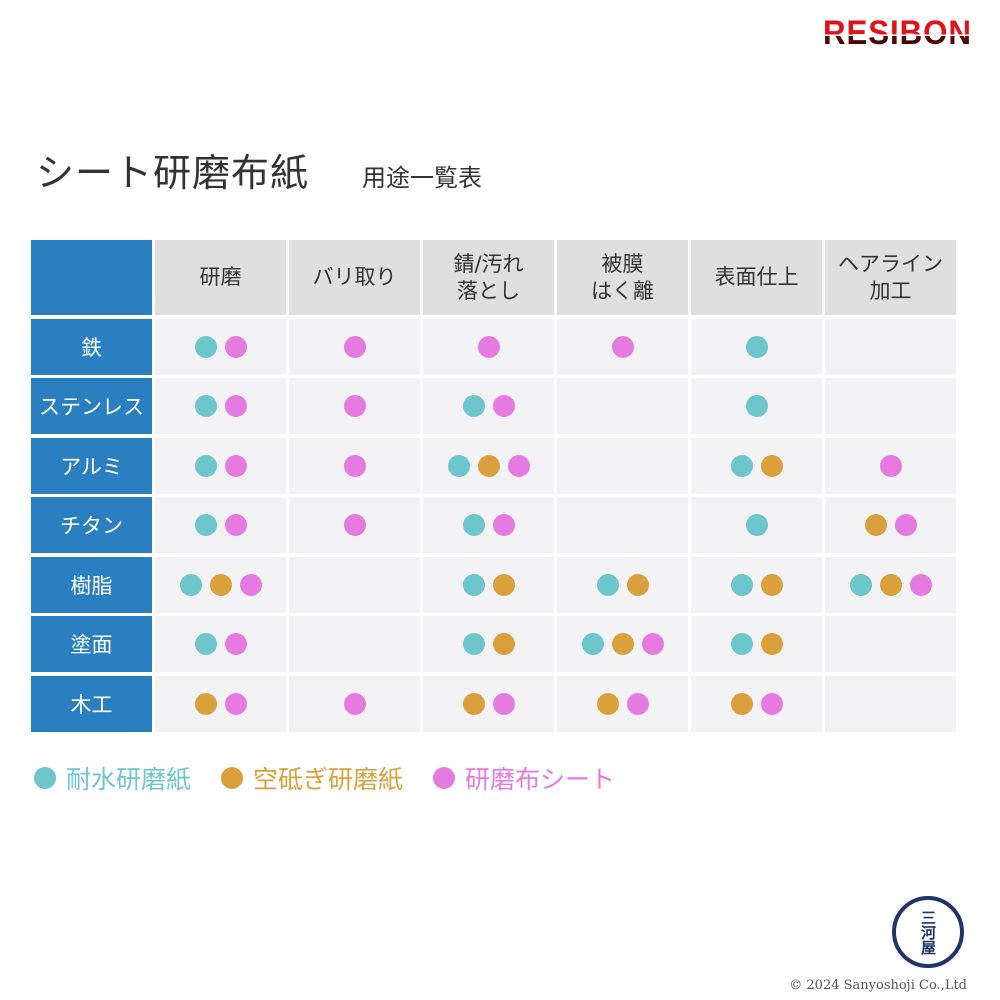 This screenshot has width=1000, height=1000. What do you see at coordinates (622, 277) in the screenshot?
I see `column-header: 被膜 はく離` at bounding box center [622, 277].